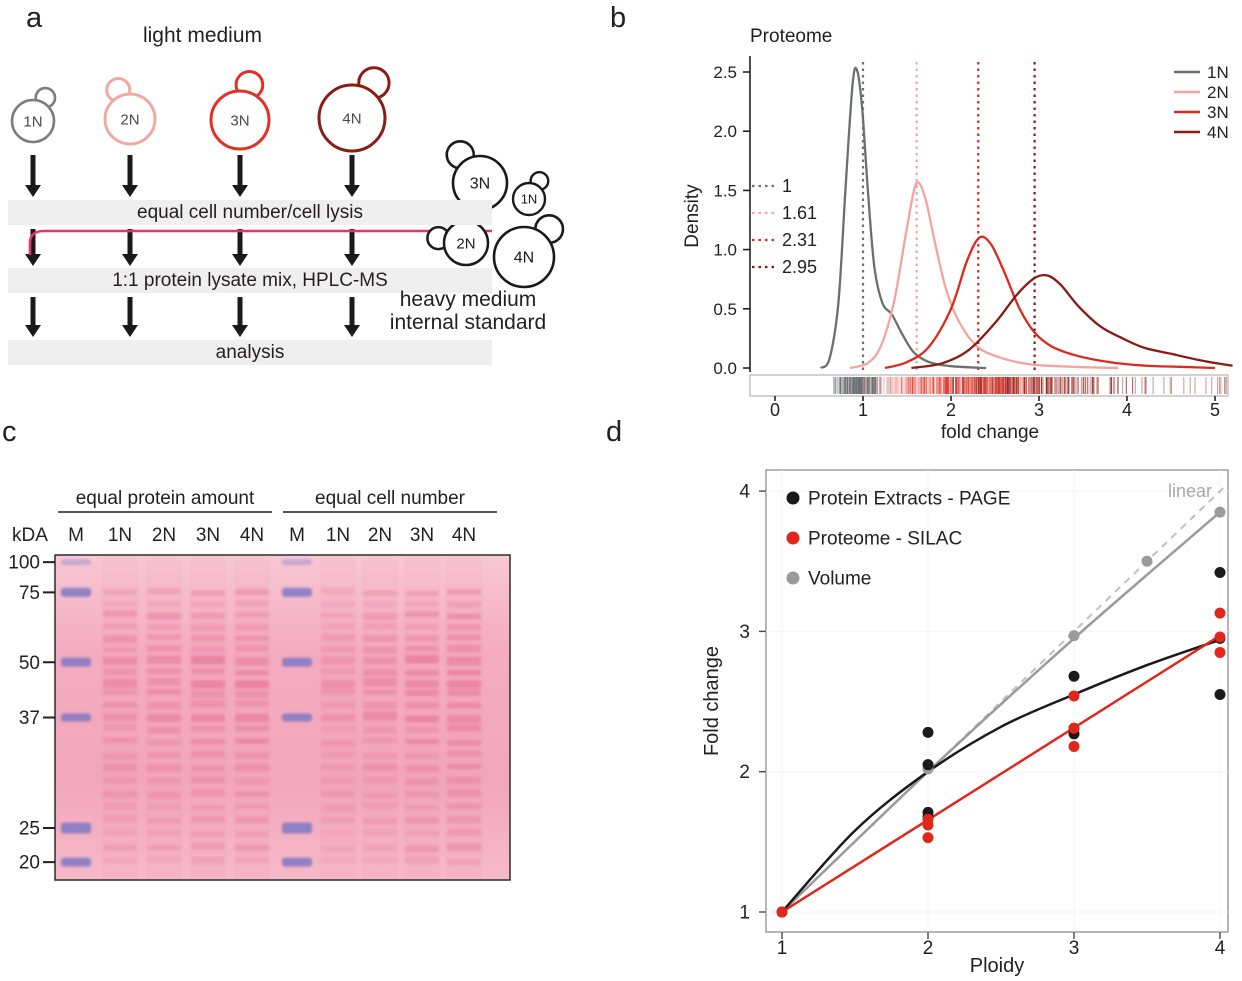 This screenshot has width=1242, height=981. I want to click on y-tick: 1, so click(744, 913).